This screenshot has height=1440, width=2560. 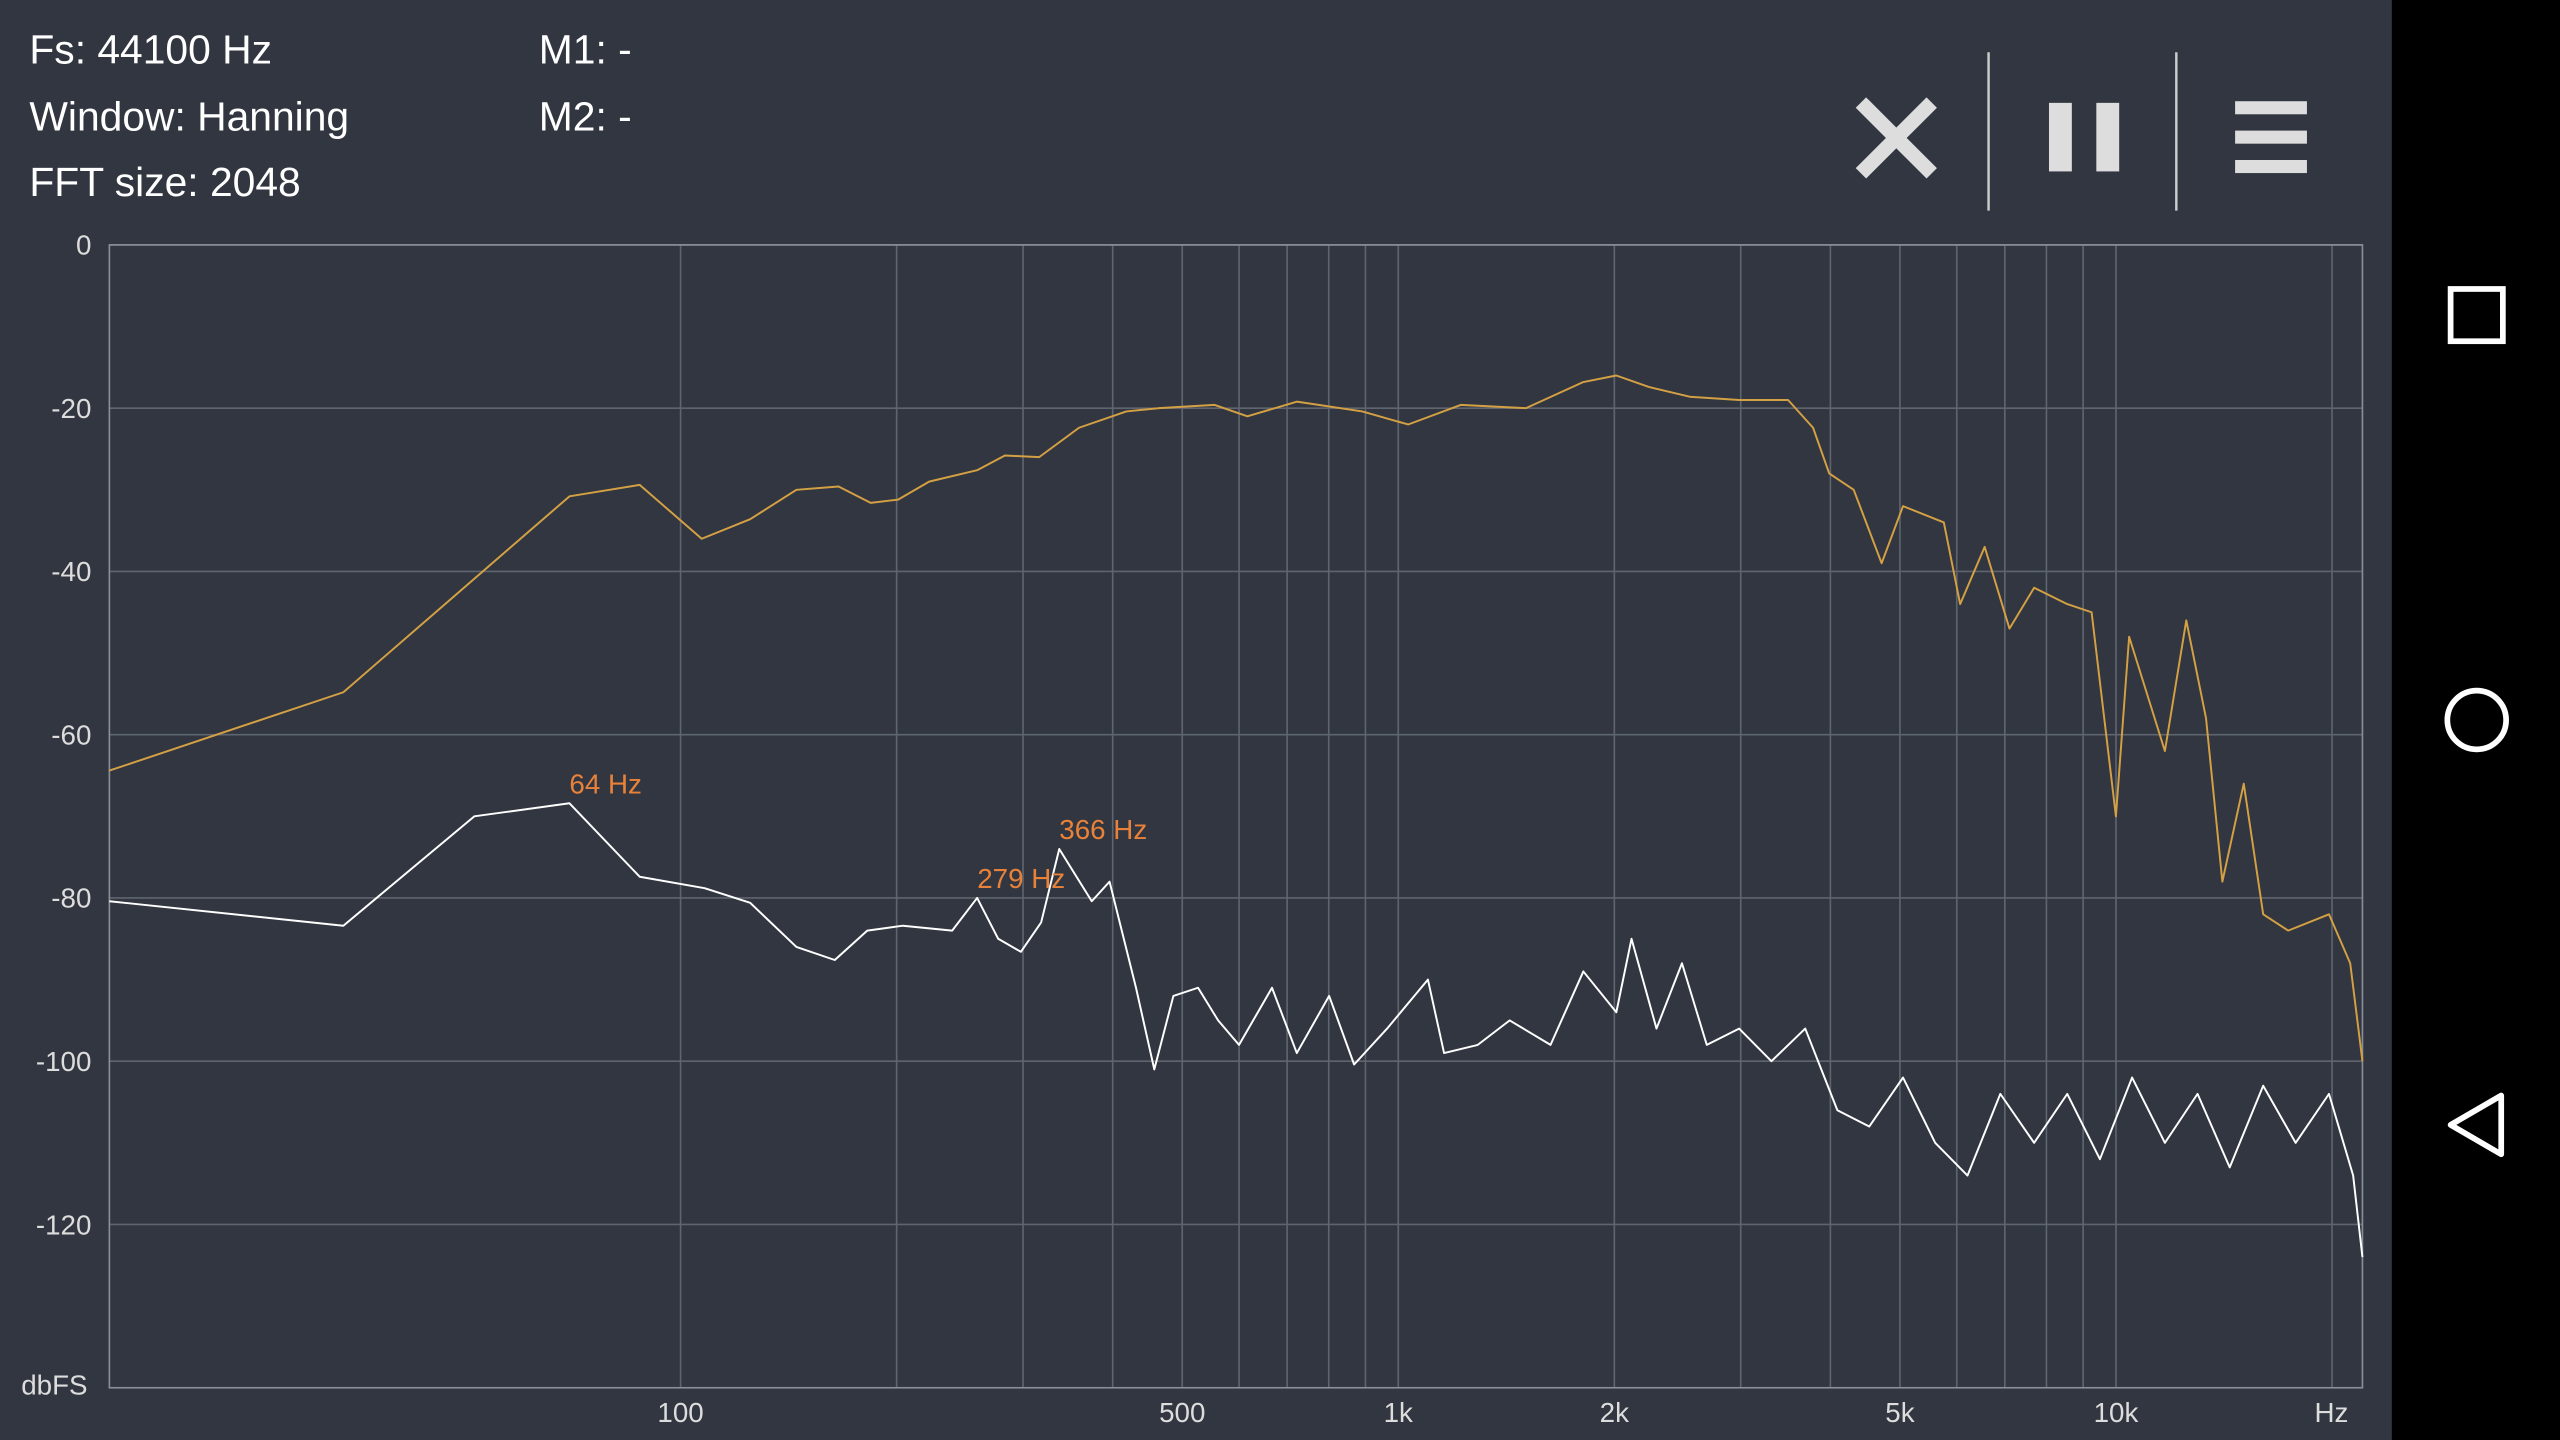 What do you see at coordinates (1398, 1412) in the screenshot?
I see `x-tick-label: 1k` at bounding box center [1398, 1412].